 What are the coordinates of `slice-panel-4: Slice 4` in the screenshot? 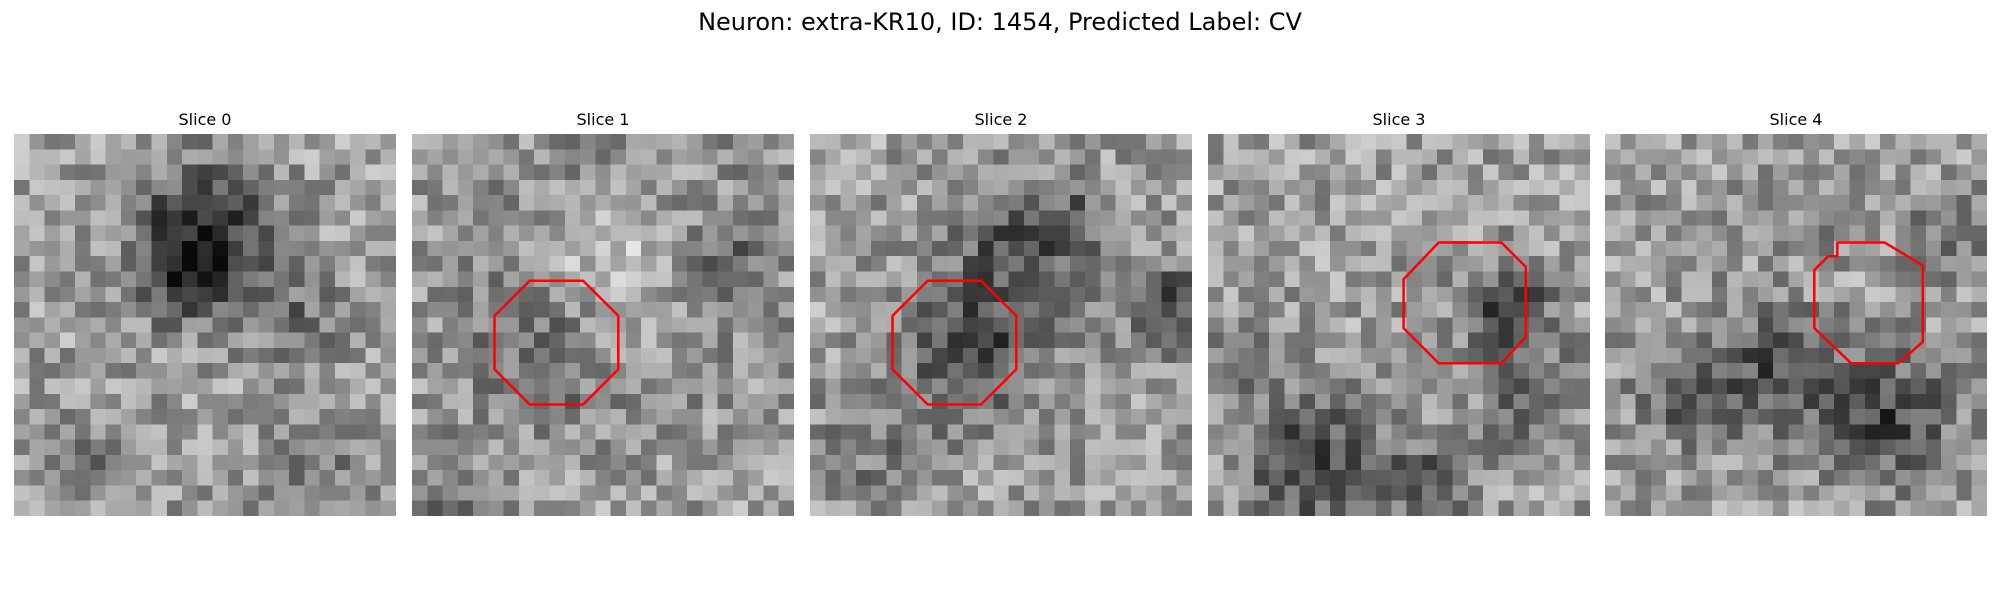 It's located at (1796, 315).